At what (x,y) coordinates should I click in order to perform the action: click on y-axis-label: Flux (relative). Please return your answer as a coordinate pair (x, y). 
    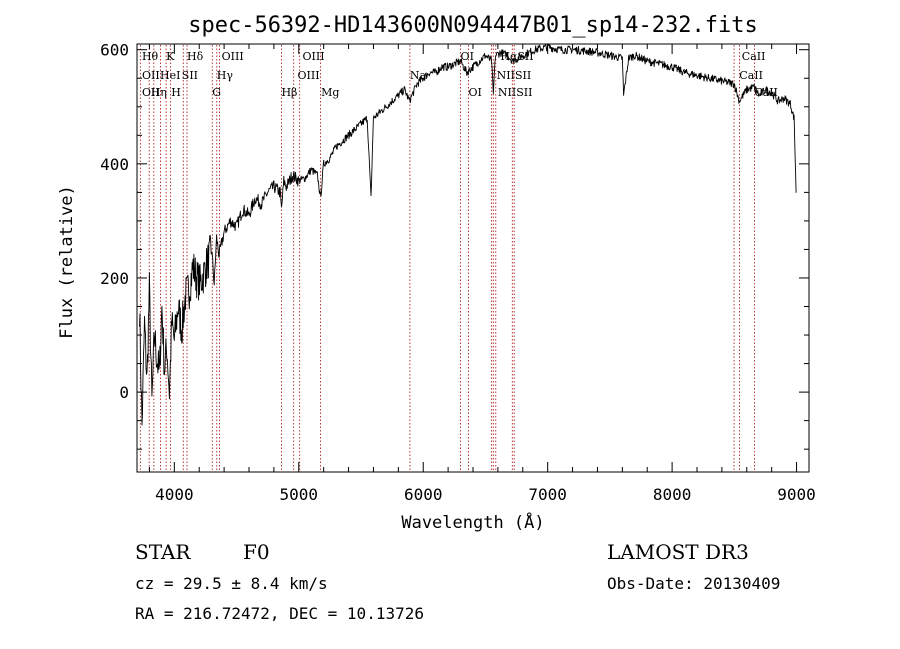
    Looking at the image, I should click on (67, 262).